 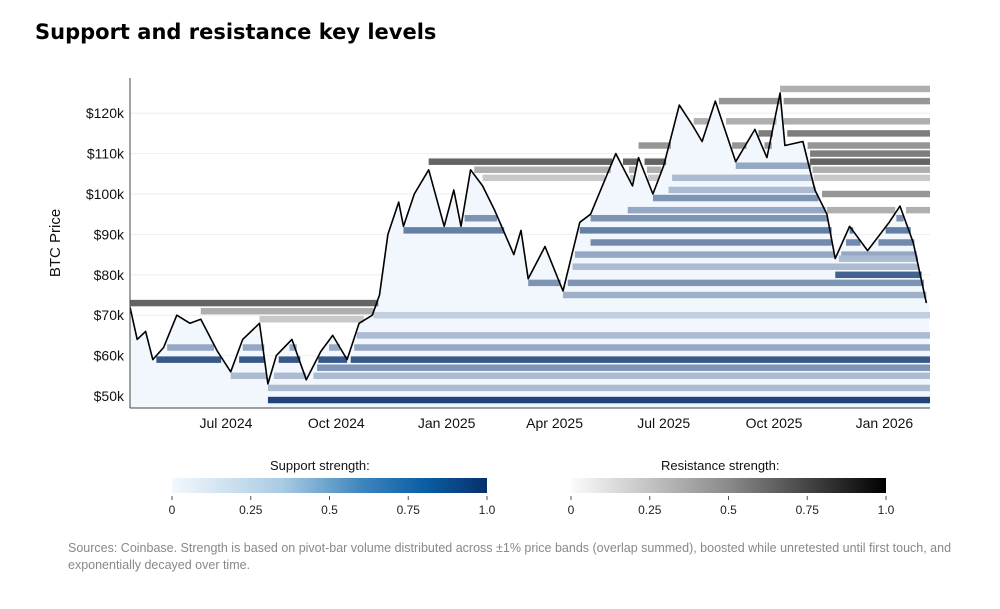 What do you see at coordinates (55, 243) in the screenshot?
I see `y-axis-label: BTC Price` at bounding box center [55, 243].